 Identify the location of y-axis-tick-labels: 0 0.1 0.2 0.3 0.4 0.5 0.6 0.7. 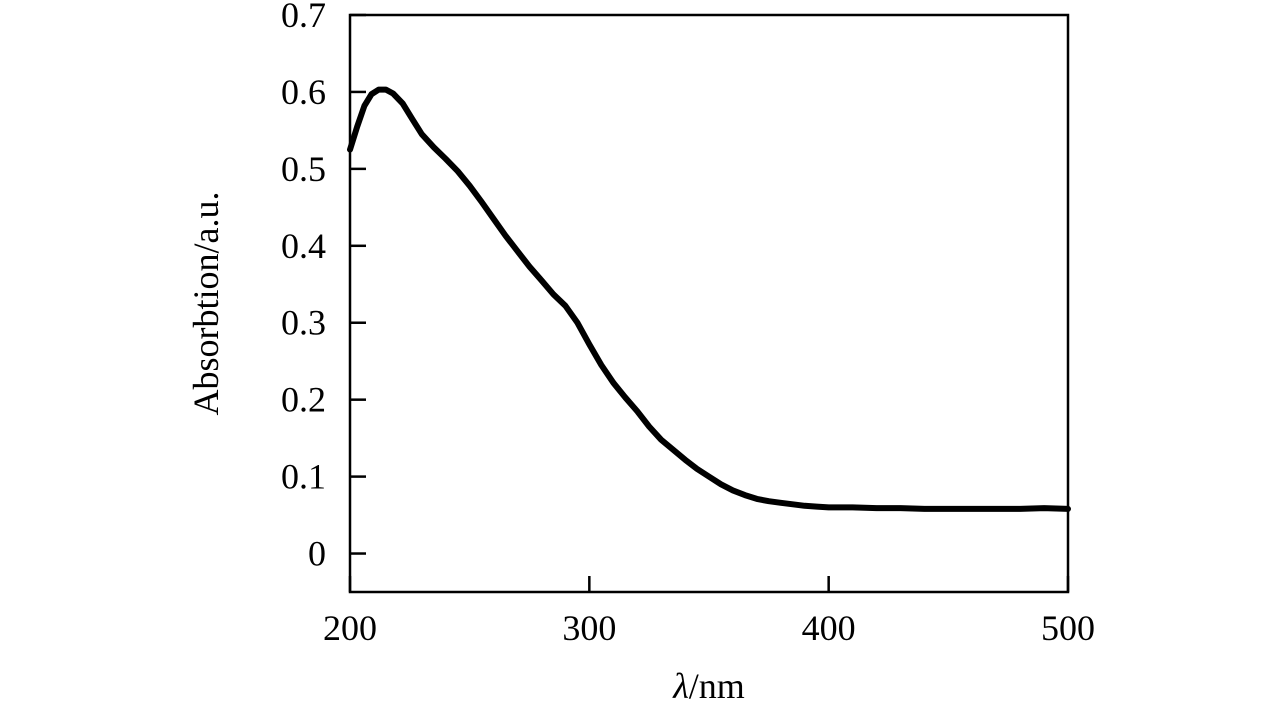
(303, 287).